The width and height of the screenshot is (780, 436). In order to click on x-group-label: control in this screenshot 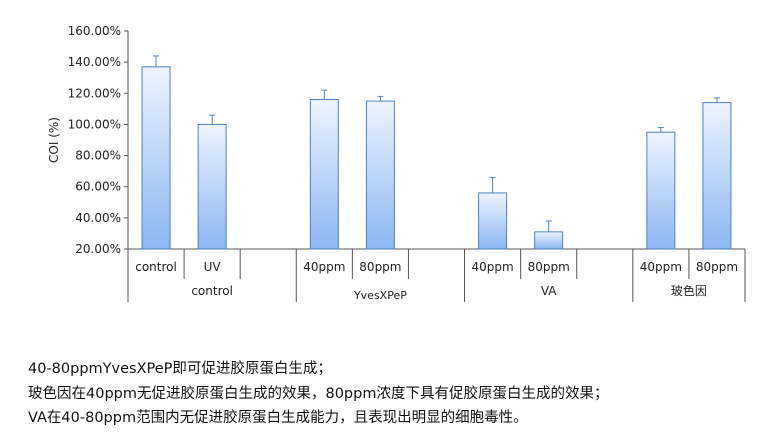, I will do `click(212, 291)`.